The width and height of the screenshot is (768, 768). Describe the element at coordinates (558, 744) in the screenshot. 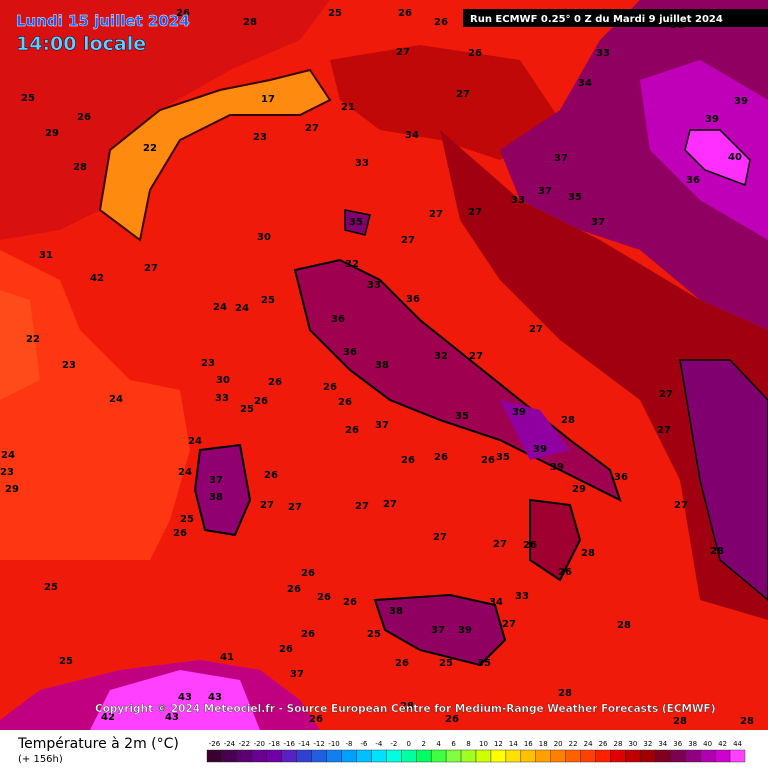

I see `colorbar-tick-label: 20` at that location.